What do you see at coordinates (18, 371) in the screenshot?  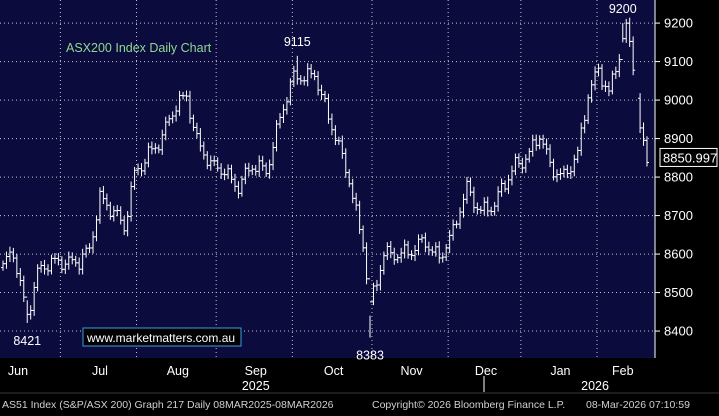 I see `x-month-label: Jun` at bounding box center [18, 371].